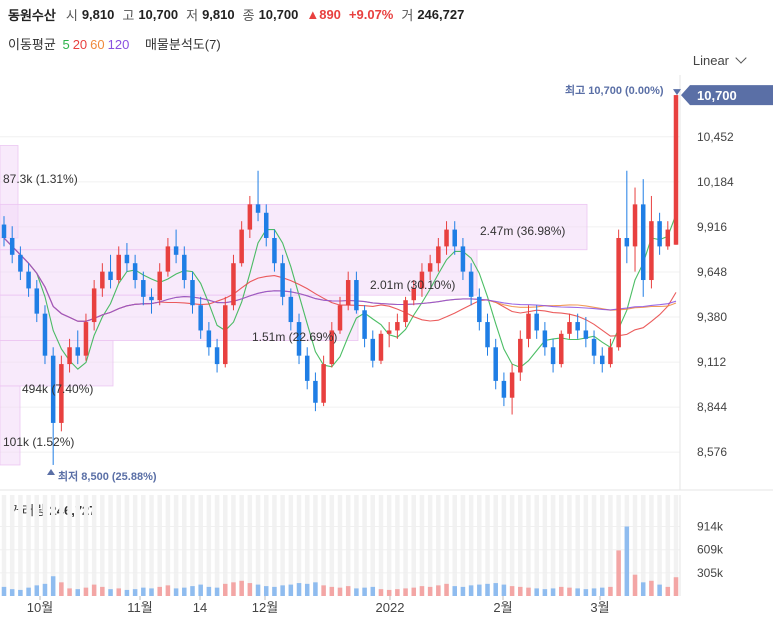  Describe the element at coordinates (407, 15) in the screenshot. I see `volume-label: 거` at that location.